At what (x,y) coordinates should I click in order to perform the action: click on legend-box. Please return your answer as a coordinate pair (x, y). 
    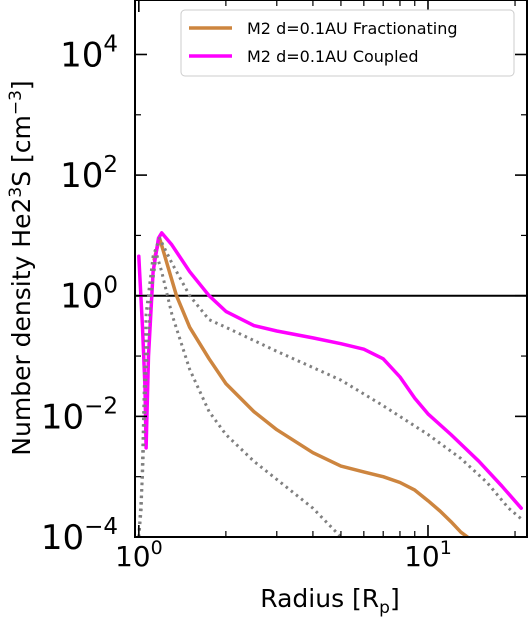
    Looking at the image, I should click on (347, 43).